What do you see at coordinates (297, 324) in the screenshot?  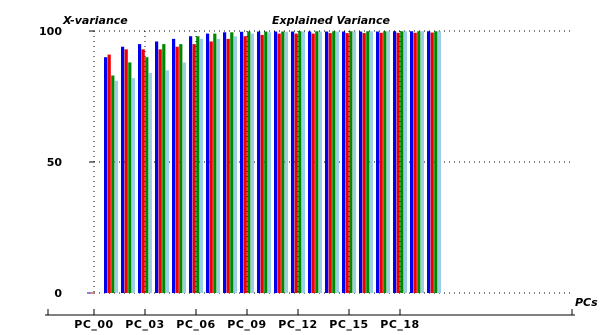 I see `x-tick-label: PC_12` at bounding box center [297, 324].